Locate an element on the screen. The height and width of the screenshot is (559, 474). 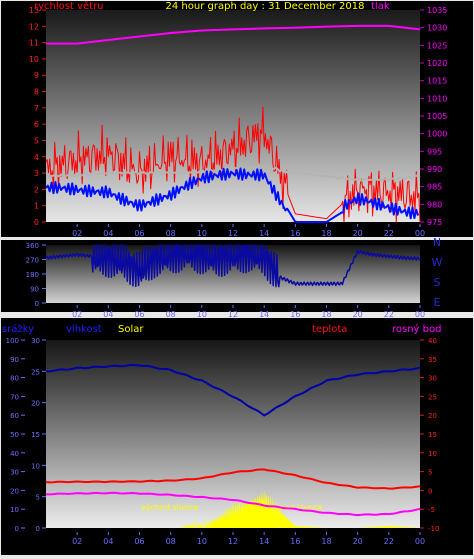
rain-axis-label: srážky is located at coordinates (18, 329).